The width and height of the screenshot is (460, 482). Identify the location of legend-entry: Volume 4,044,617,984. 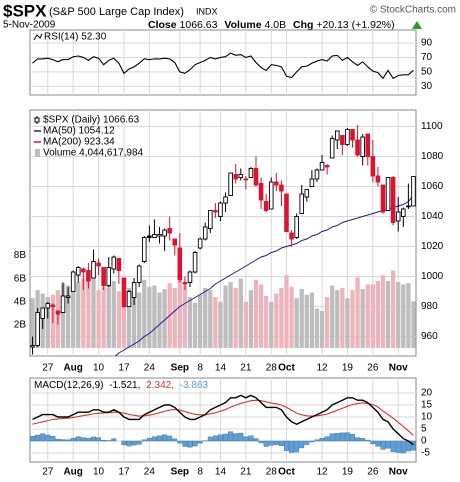
(93, 153).